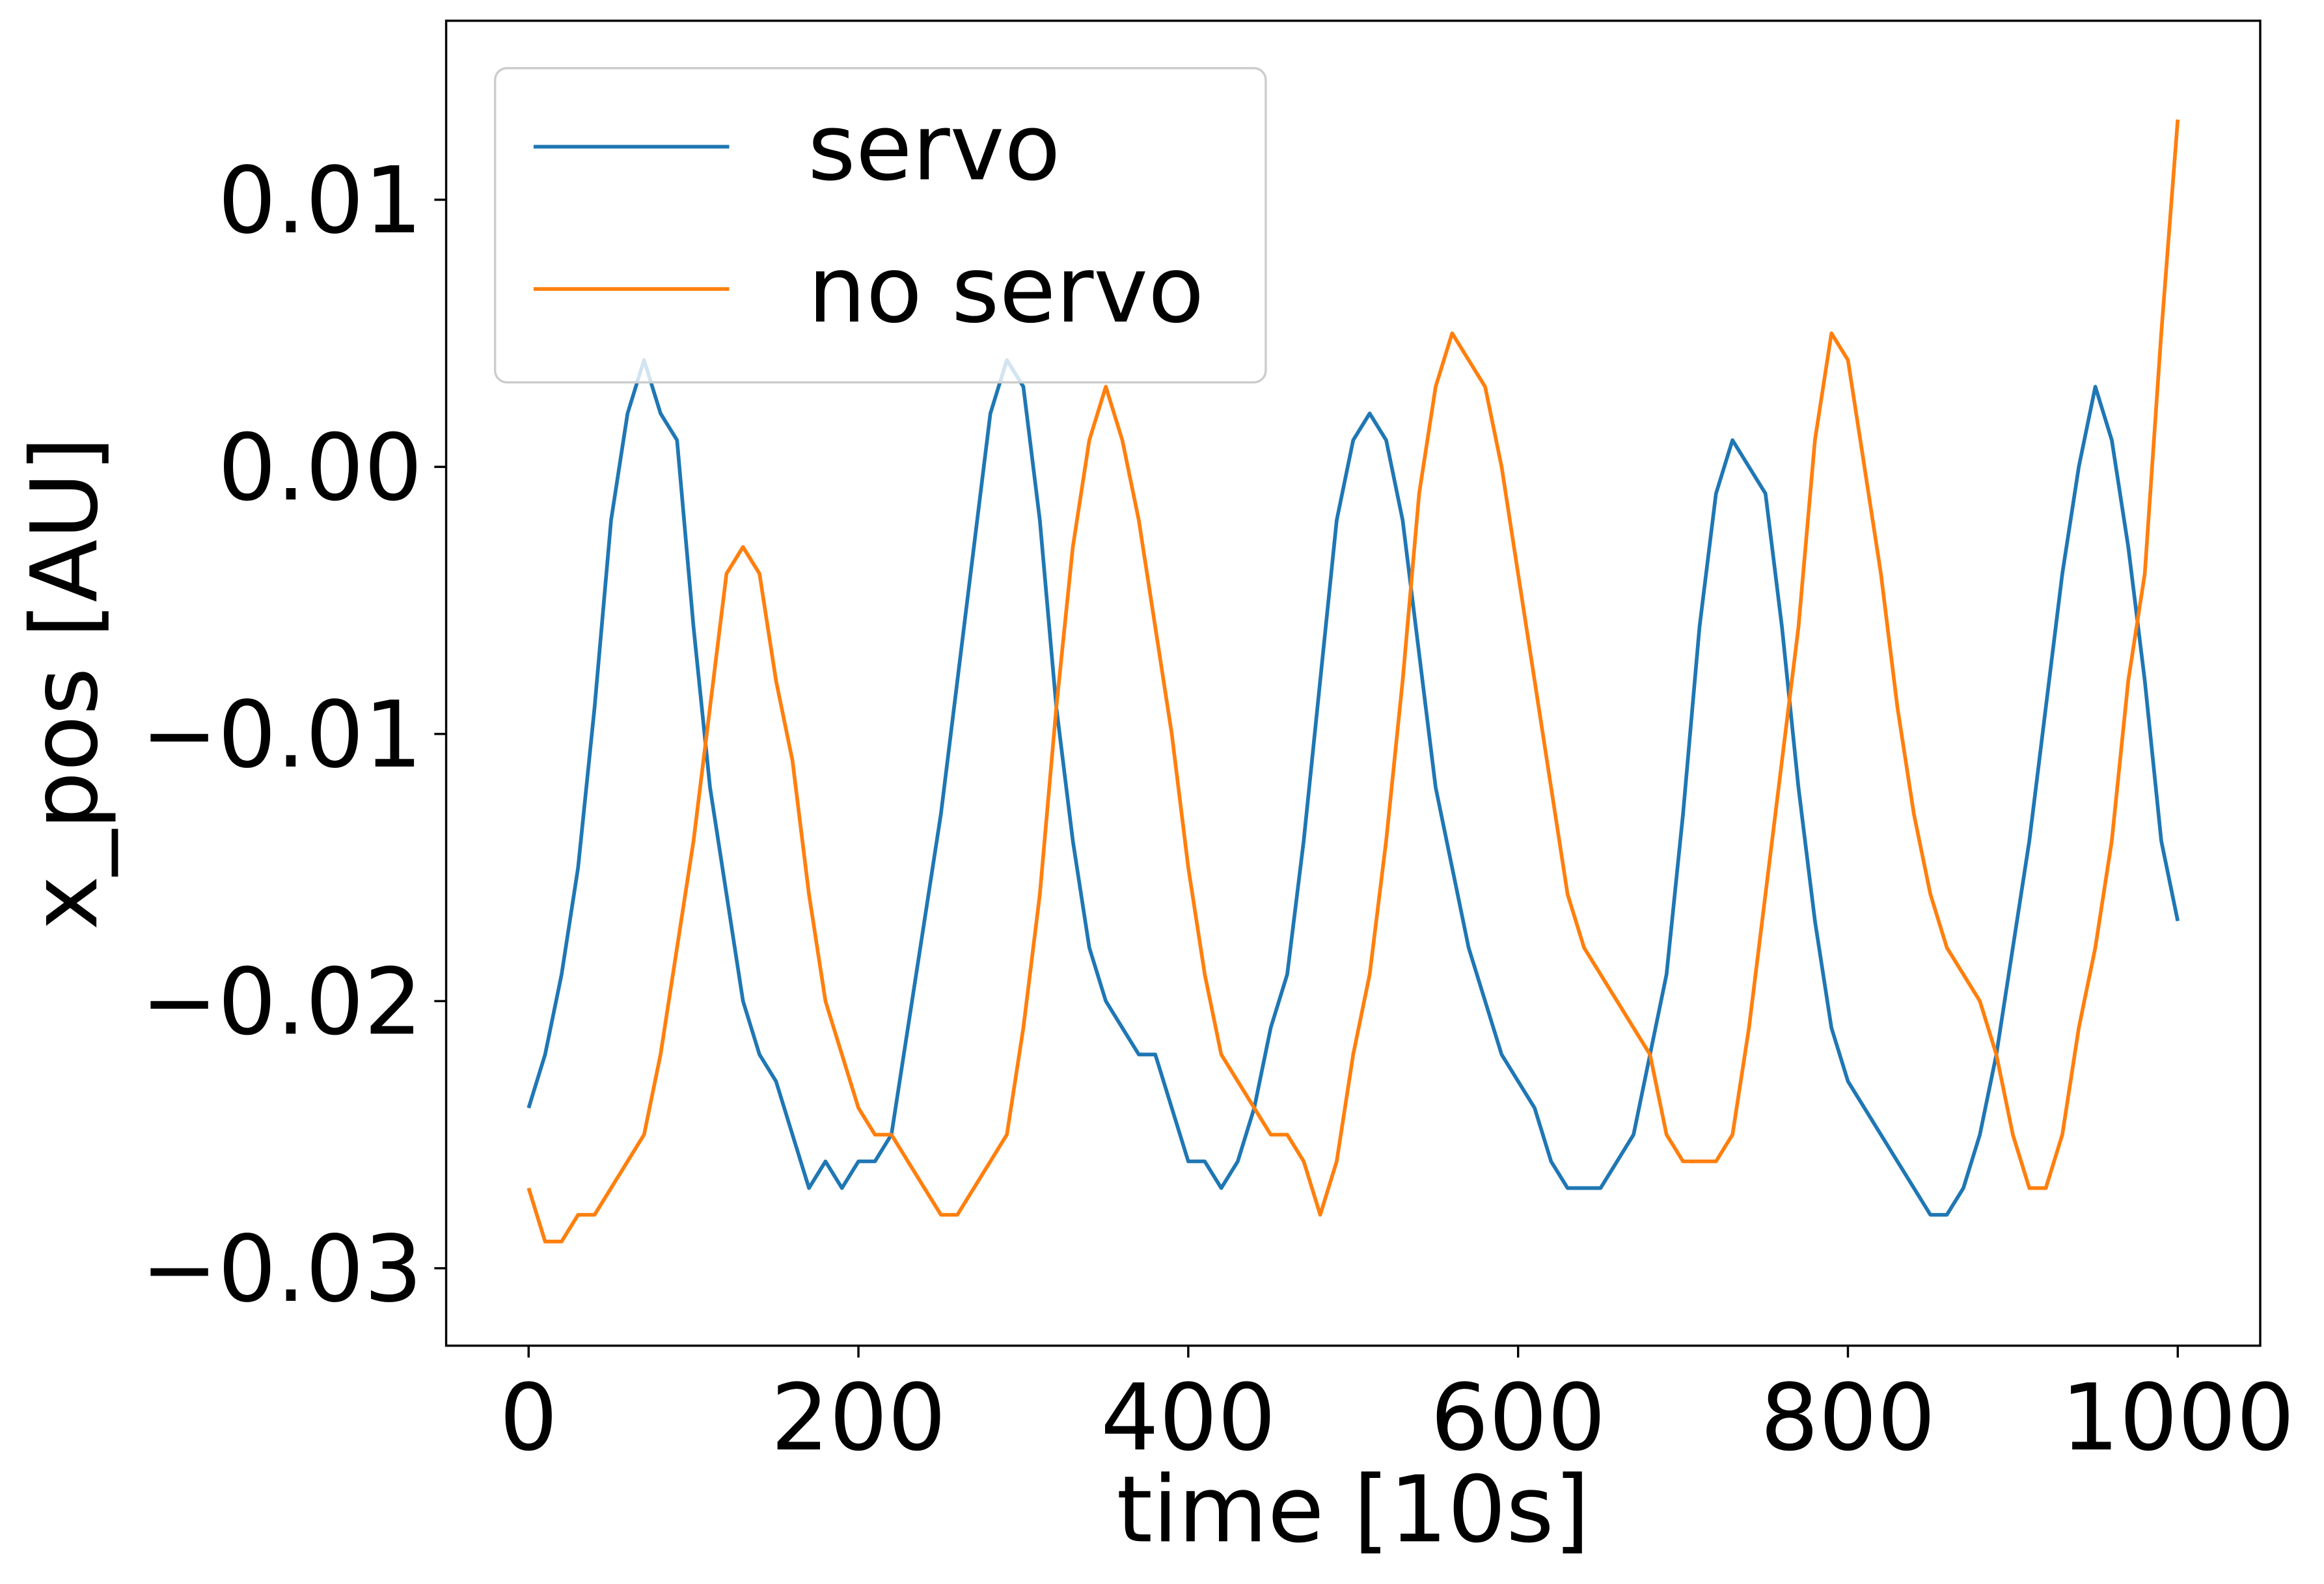 Image resolution: width=2324 pixels, height=1584 pixels. I want to click on y-tick-label: 0.01, so click(320, 201).